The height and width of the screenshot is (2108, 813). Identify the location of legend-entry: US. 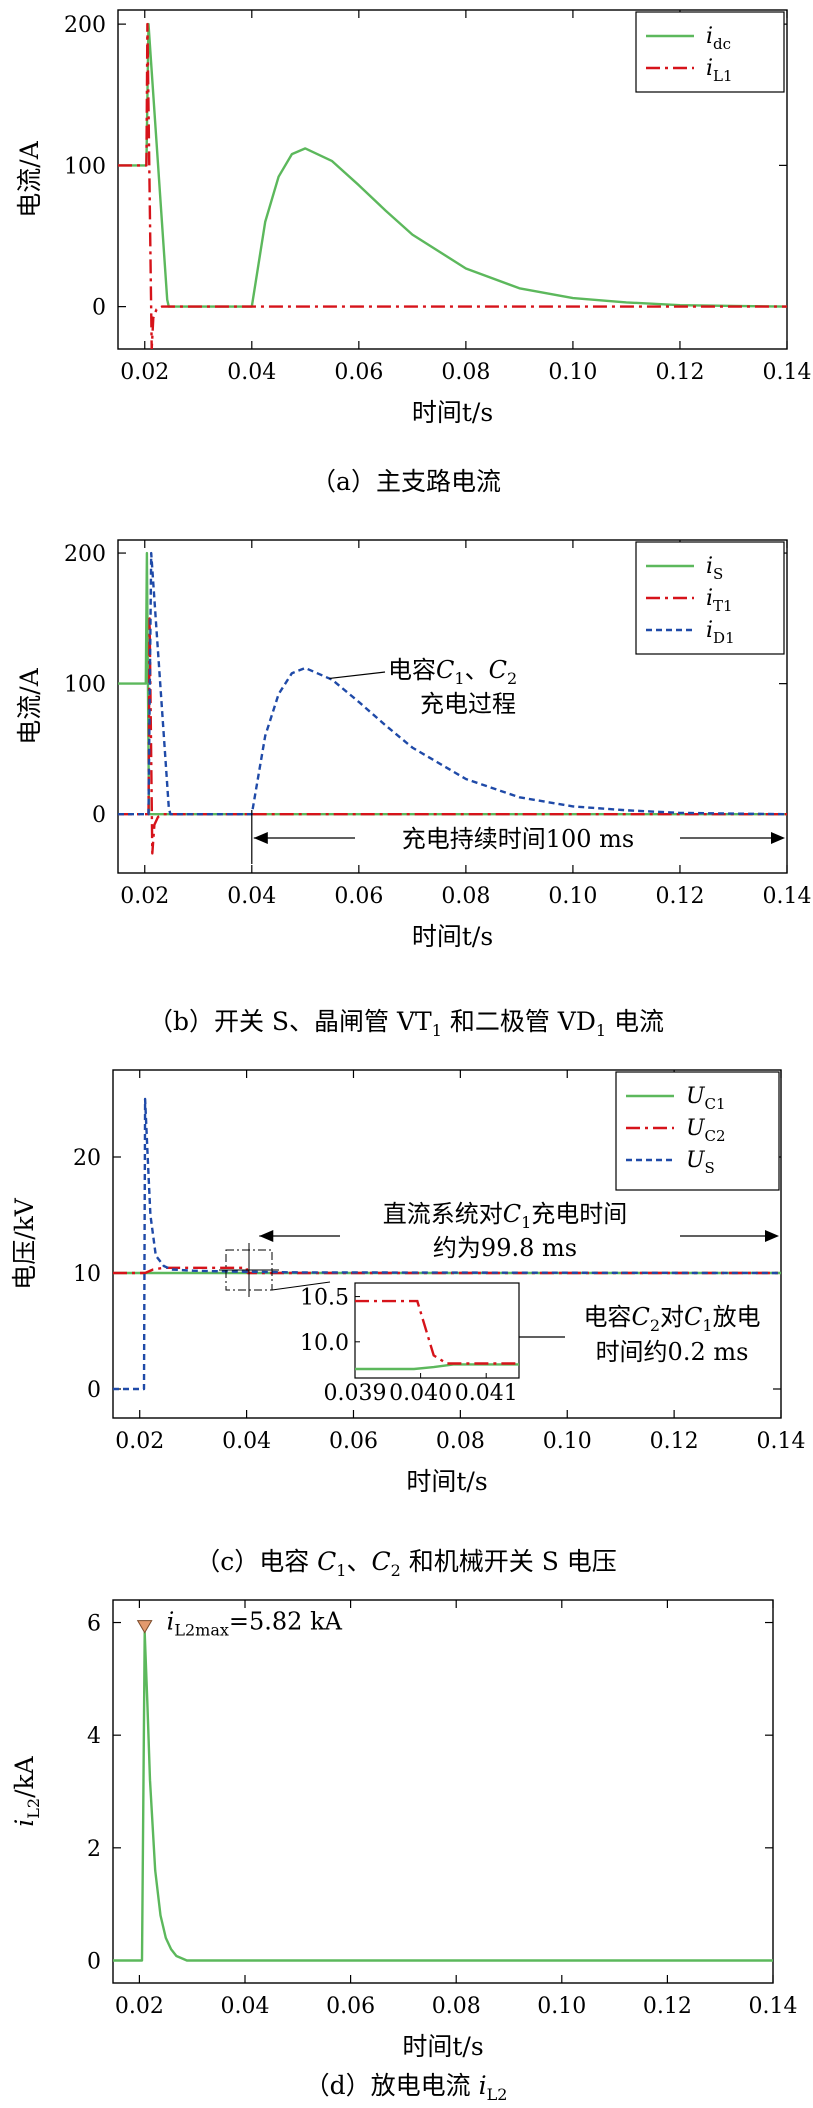
(700, 1162).